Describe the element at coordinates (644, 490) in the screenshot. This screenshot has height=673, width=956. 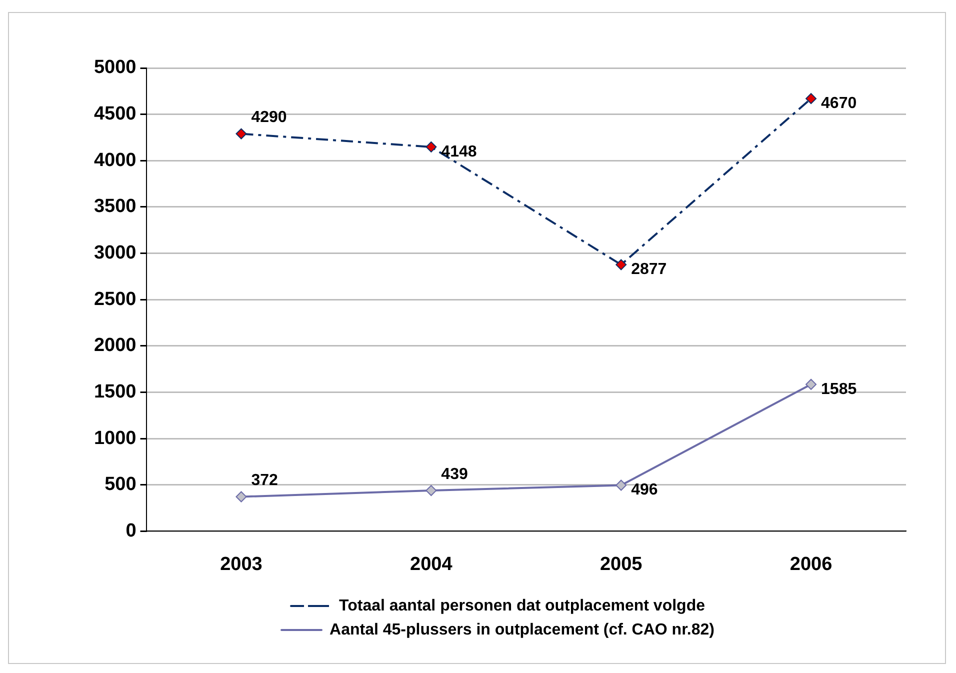
I see `data-label: 496` at that location.